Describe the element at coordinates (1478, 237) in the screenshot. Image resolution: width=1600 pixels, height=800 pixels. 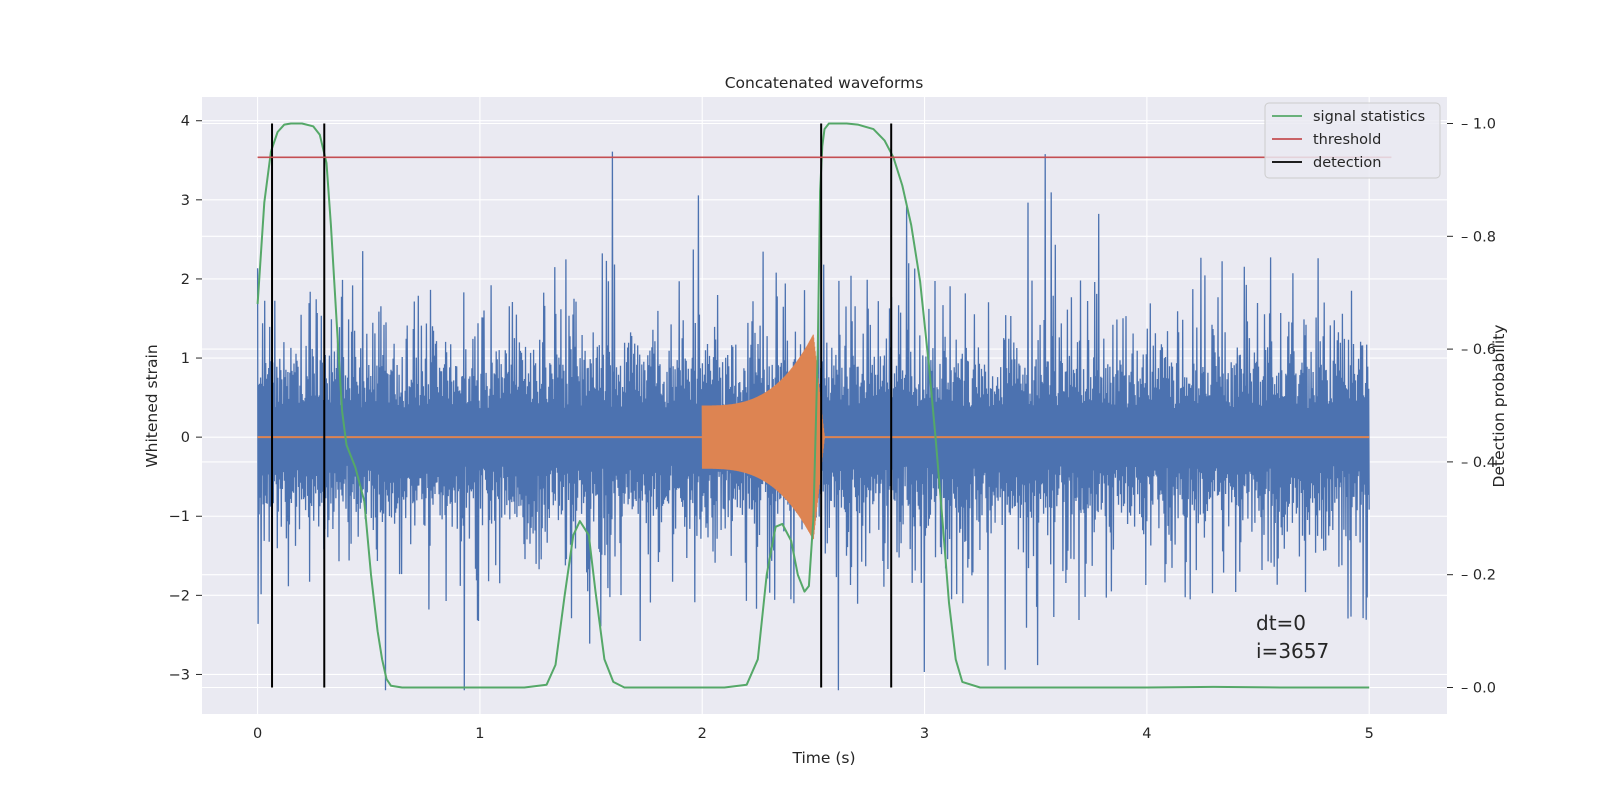
I see `y2-tick-label: – 0.8` at that location.